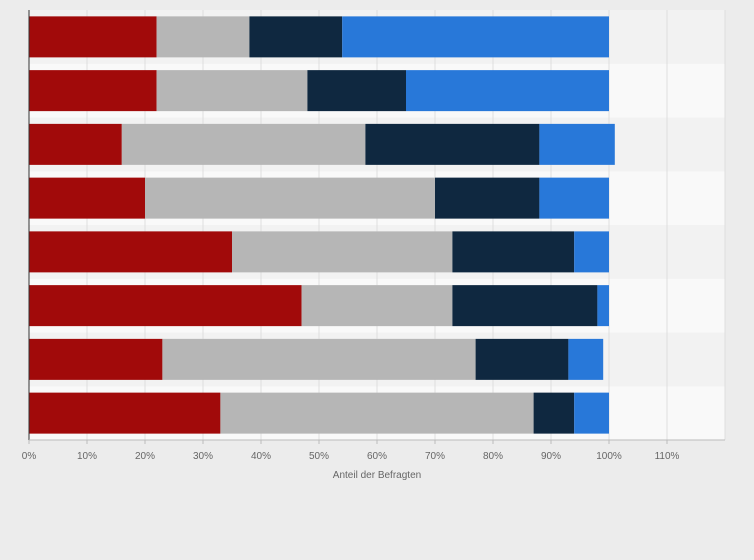  I want to click on bar-row5-segment4, so click(591, 252).